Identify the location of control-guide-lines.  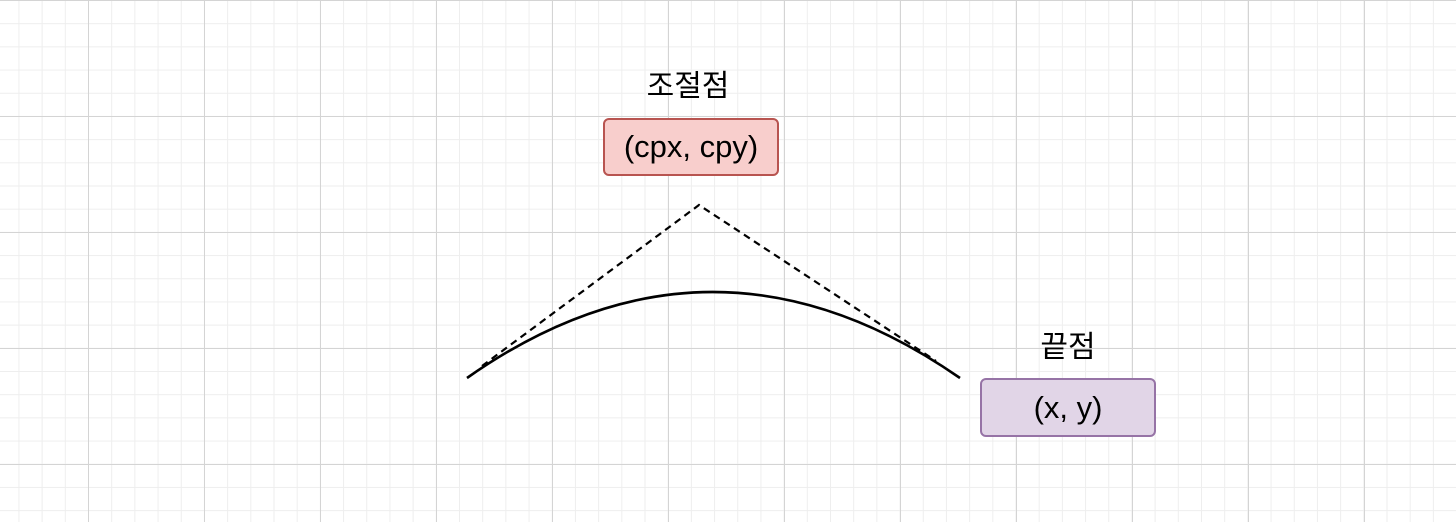
(709, 285).